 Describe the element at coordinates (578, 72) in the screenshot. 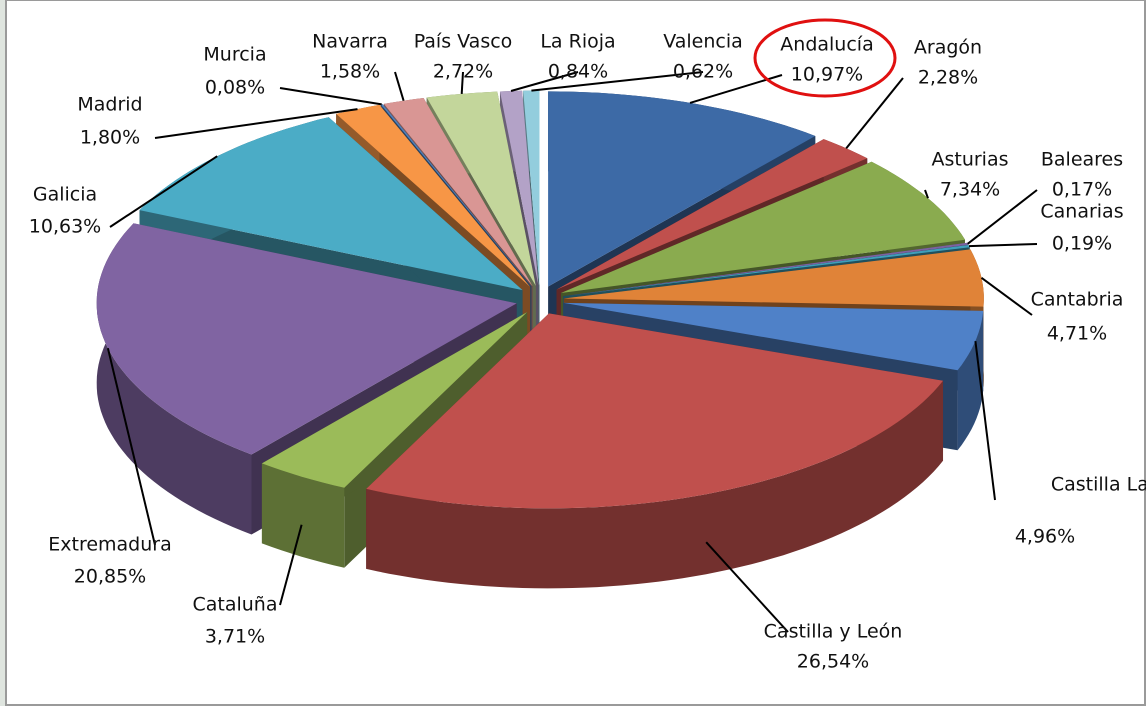

I see `value-label: 0,84%` at that location.